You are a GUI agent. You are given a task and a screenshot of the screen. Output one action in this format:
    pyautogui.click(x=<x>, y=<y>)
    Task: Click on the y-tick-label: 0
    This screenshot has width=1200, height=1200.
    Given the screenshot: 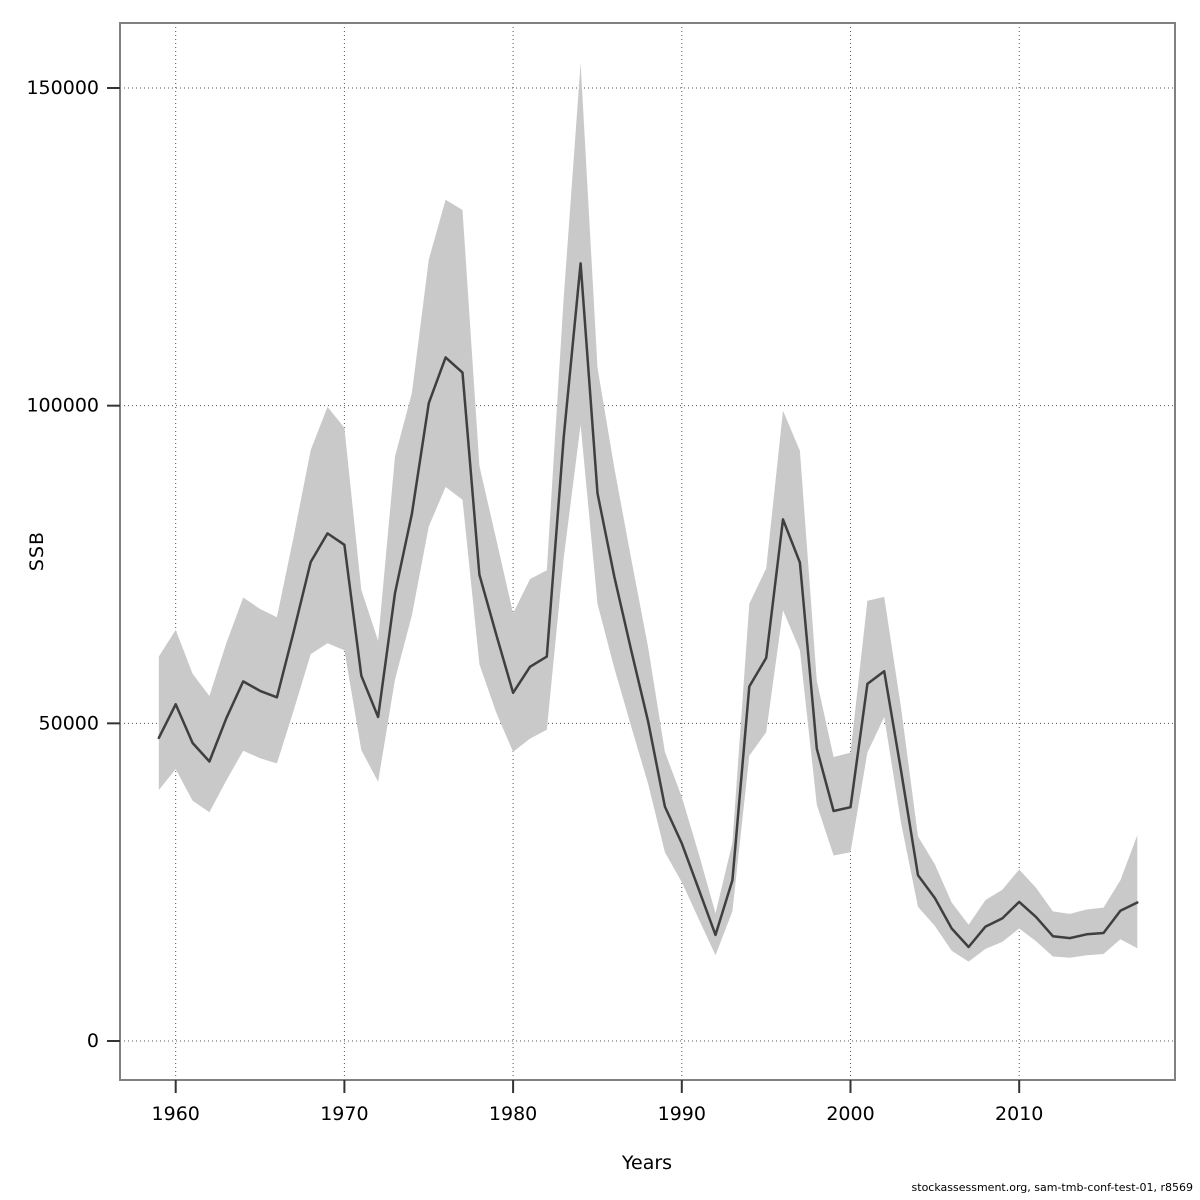 What is the action you would take?
    pyautogui.click(x=93, y=1041)
    